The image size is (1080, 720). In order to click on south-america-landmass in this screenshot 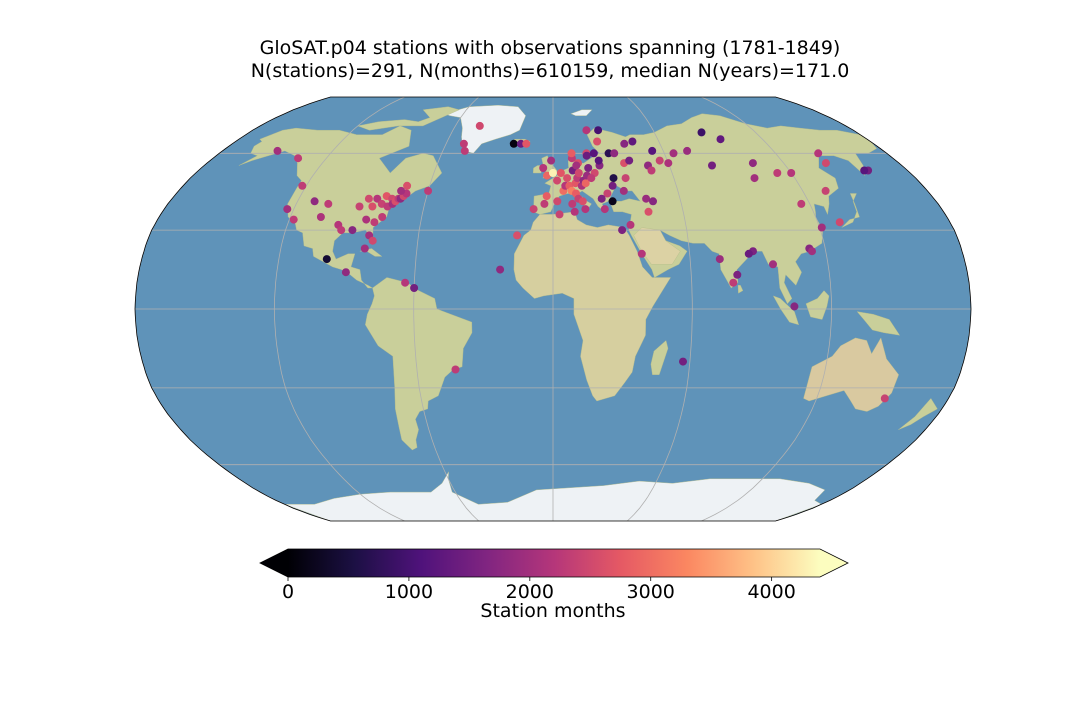, I will do `click(419, 364)`.